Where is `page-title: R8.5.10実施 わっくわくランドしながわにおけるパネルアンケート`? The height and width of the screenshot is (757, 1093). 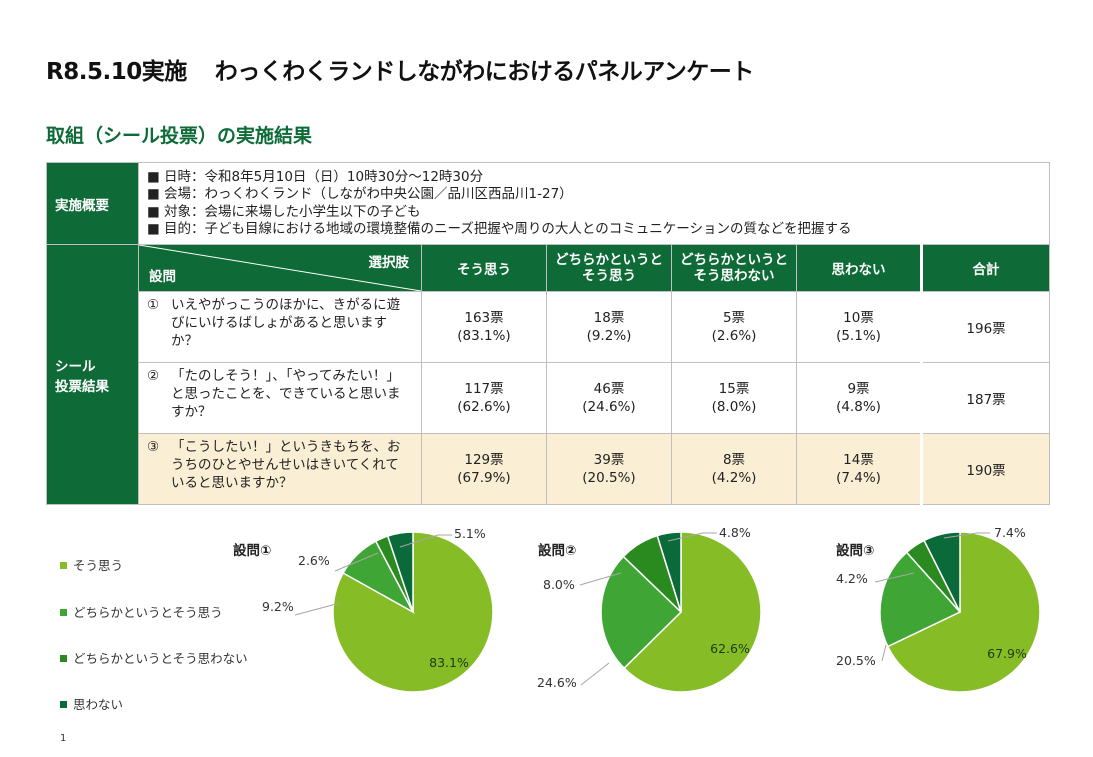 page-title: R8.5.10実施 わっくわくランドしながわにおけるパネルアンケート is located at coordinates (400, 69).